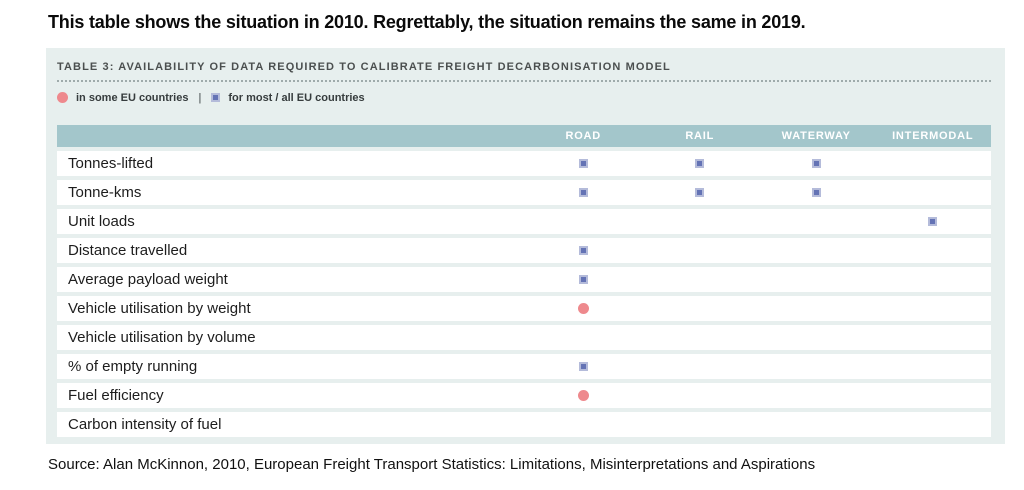  I want to click on row-label: Carbon intensity of fuel, so click(145, 424).